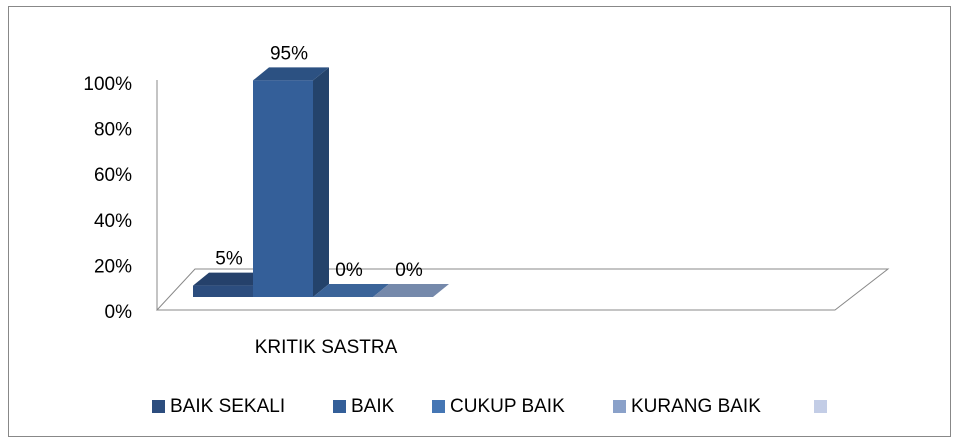 This screenshot has width=959, height=441. What do you see at coordinates (119, 312) in the screenshot?
I see `y-tick-label: 0%` at bounding box center [119, 312].